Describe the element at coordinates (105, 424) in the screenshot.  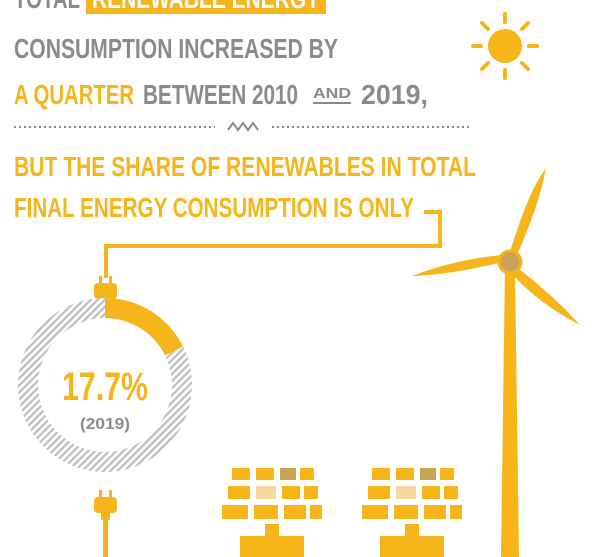
I see `share-year: (2019)` at that location.